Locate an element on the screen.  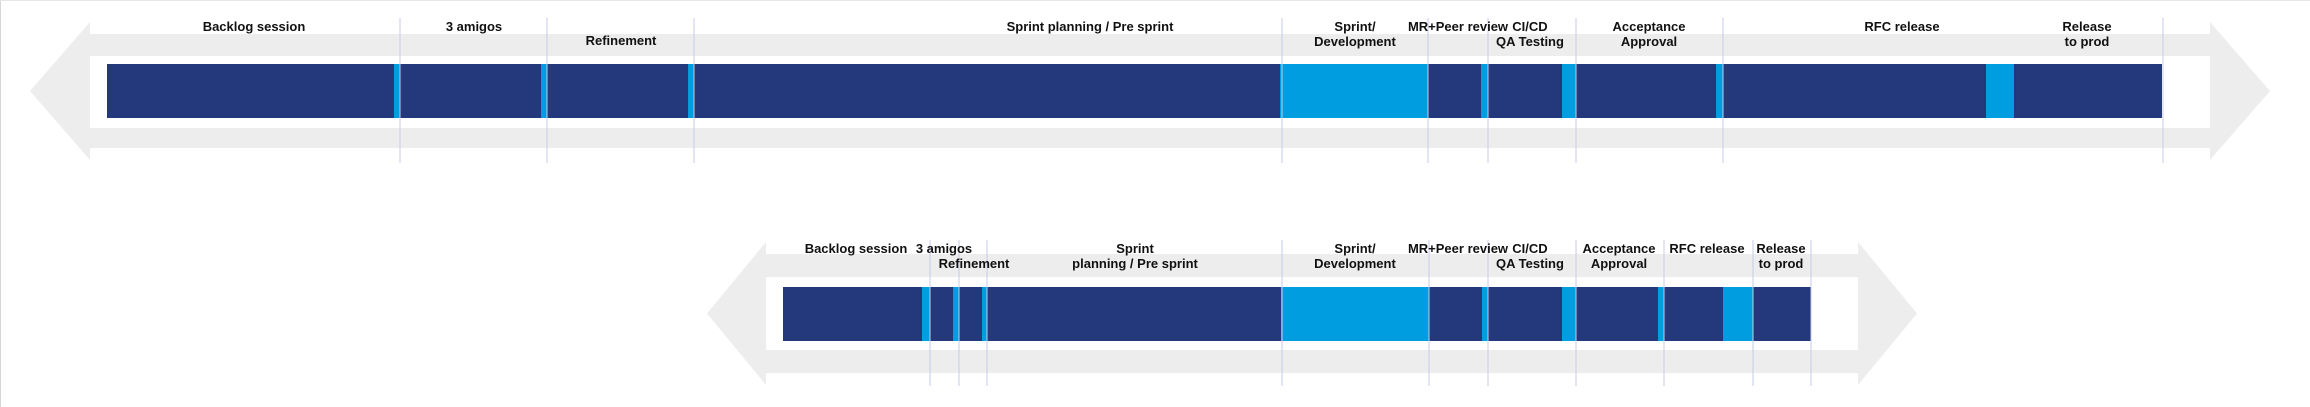
timeline-bar is located at coordinates (1134, 91).